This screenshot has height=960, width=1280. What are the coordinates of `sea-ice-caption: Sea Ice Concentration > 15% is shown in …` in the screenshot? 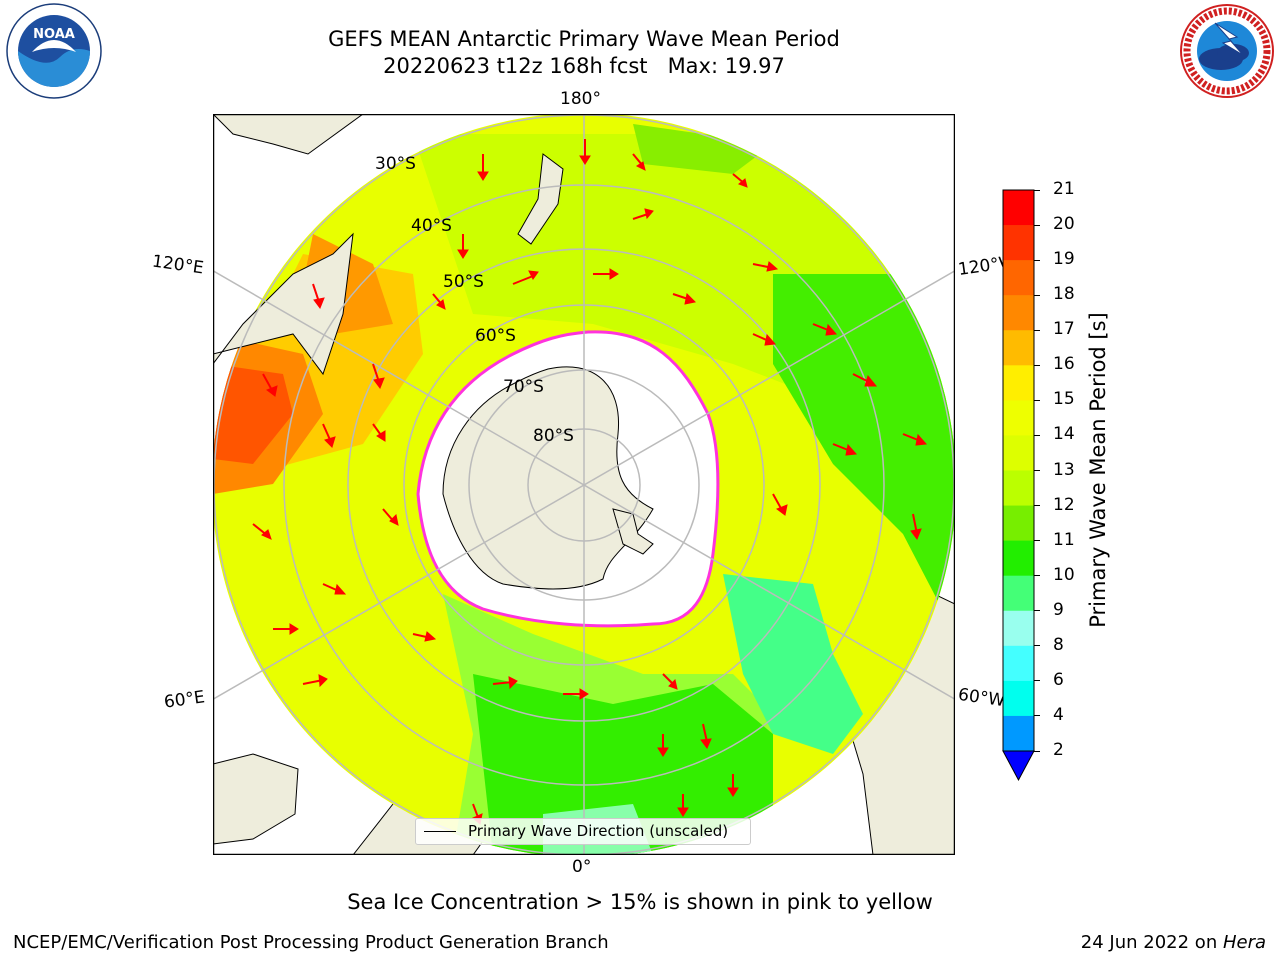 It's located at (640, 902).